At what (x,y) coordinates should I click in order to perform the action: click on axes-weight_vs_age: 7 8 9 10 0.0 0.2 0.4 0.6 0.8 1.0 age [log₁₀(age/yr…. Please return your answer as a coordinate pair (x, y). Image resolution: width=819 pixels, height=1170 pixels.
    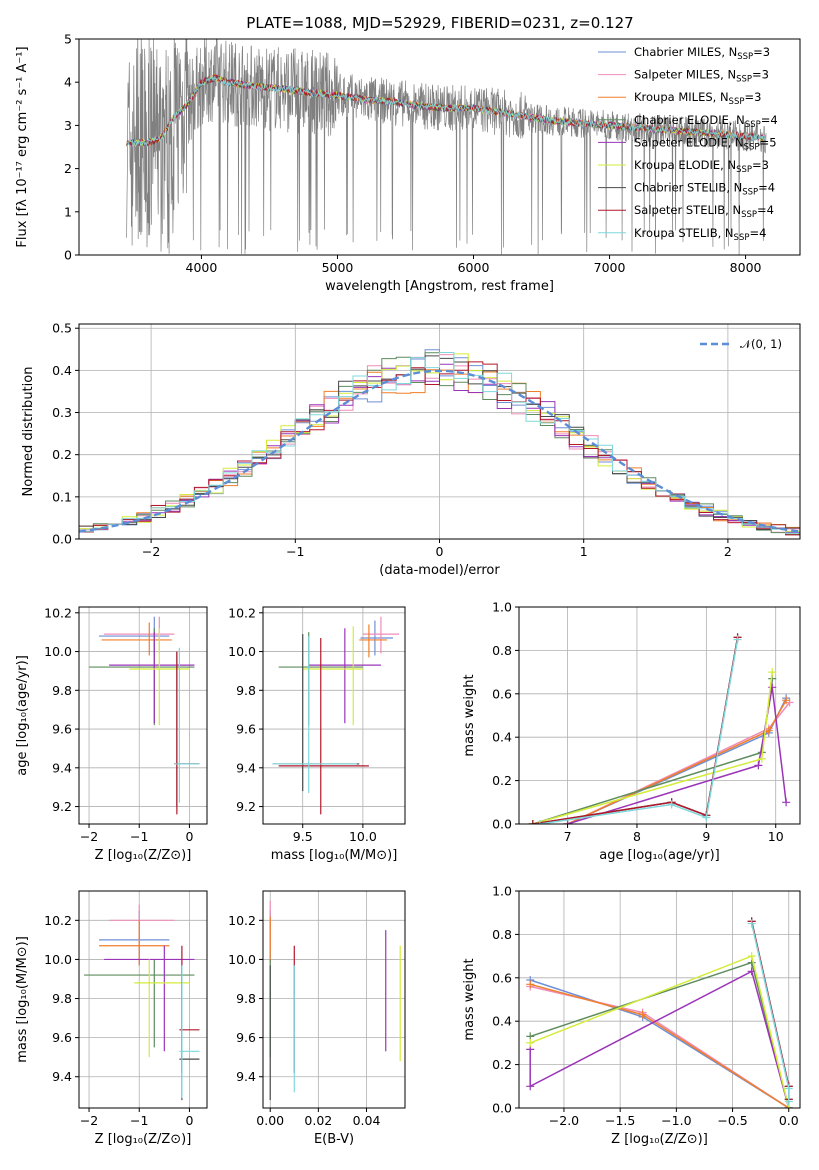
    Looking at the image, I should click on (631, 731).